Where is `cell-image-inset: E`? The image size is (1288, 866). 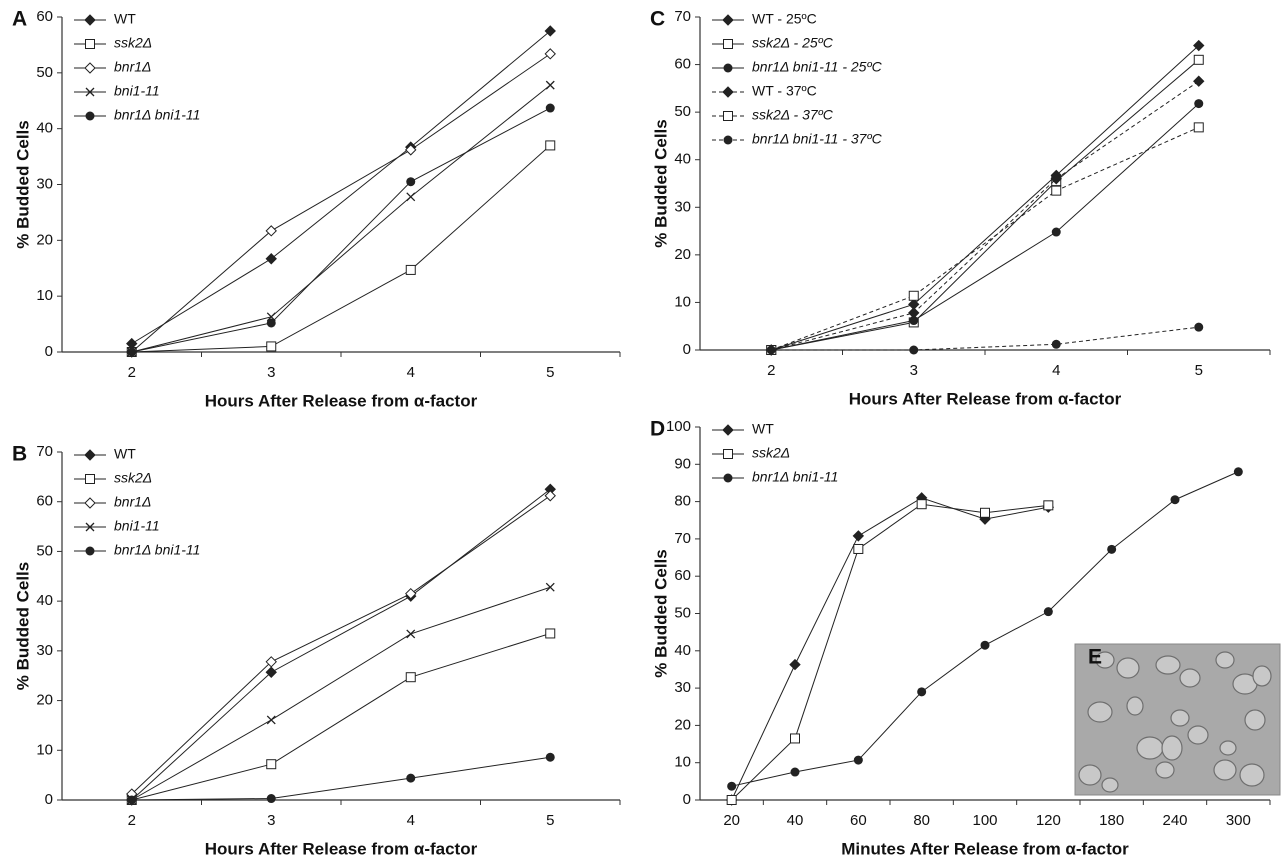 cell-image-inset: E is located at coordinates (1177, 719).